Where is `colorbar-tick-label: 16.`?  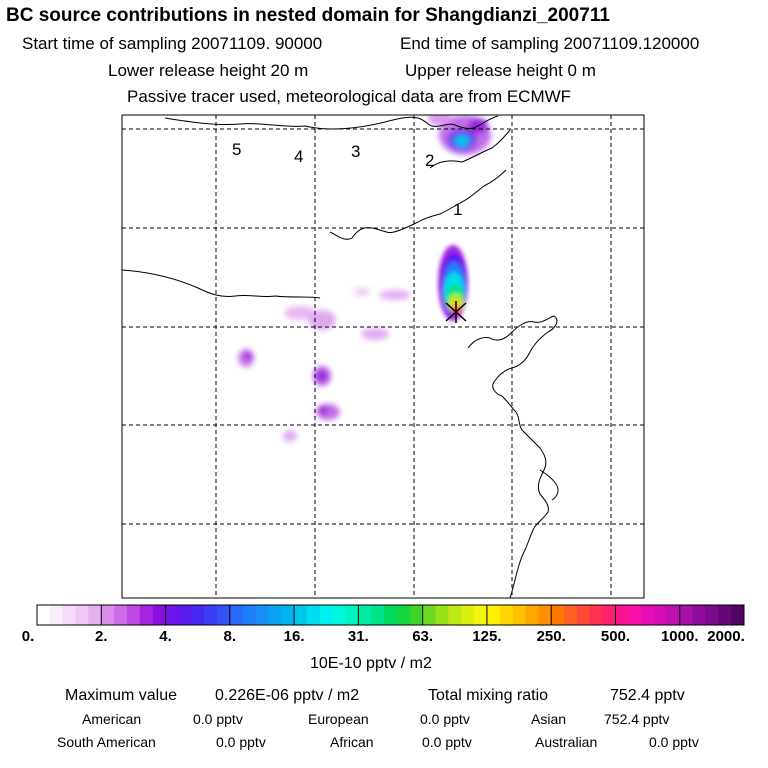
colorbar-tick-label: 16. is located at coordinates (294, 636).